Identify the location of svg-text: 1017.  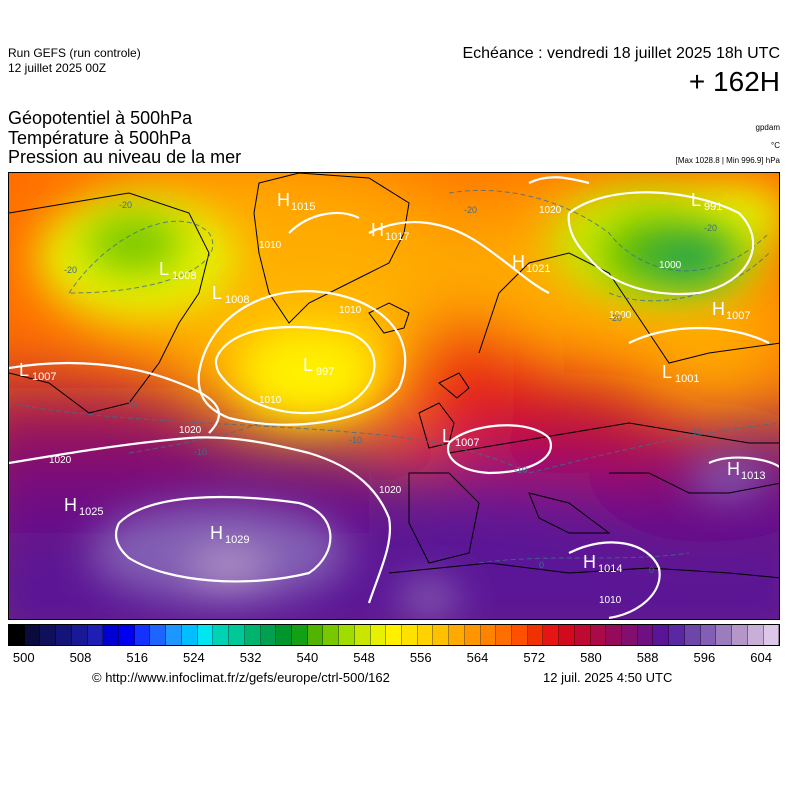
(397, 237).